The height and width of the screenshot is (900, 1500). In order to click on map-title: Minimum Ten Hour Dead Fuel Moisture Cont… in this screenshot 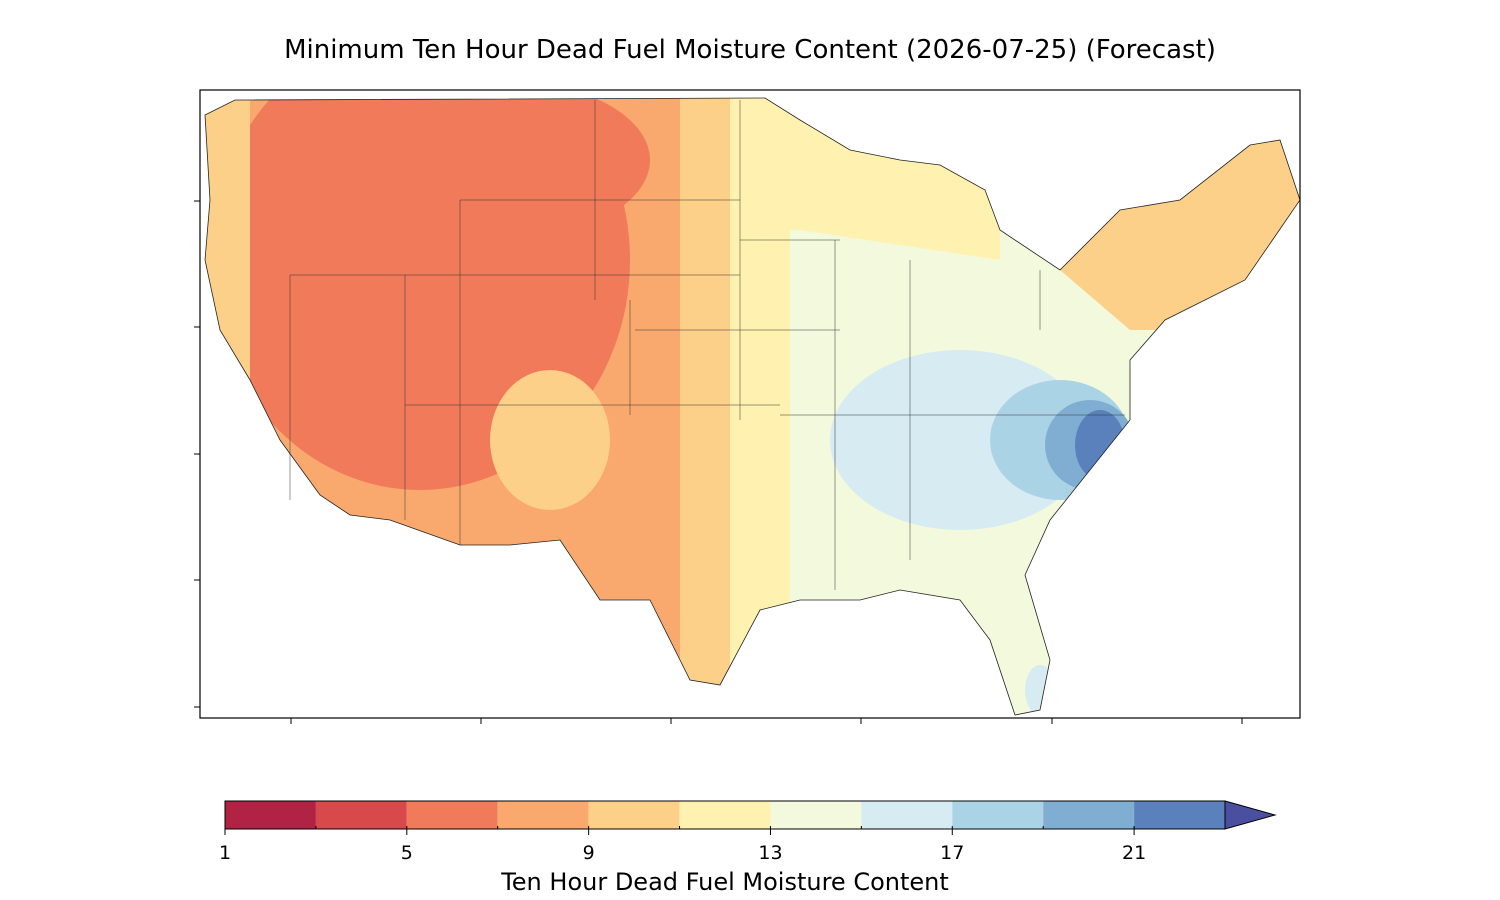, I will do `click(750, 50)`.